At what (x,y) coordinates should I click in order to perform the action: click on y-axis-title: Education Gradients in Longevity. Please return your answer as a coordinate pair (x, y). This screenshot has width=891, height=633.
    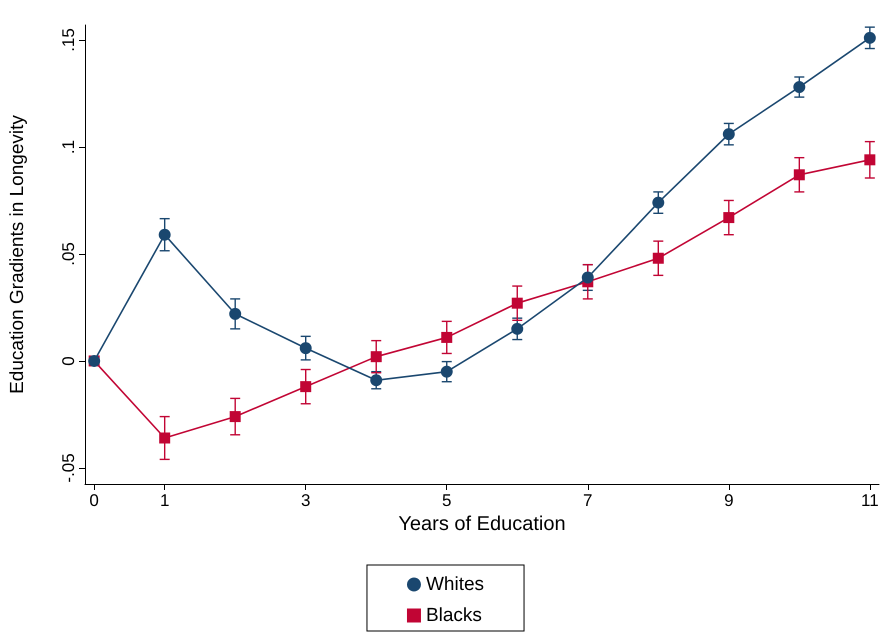
    Looking at the image, I should click on (17, 254).